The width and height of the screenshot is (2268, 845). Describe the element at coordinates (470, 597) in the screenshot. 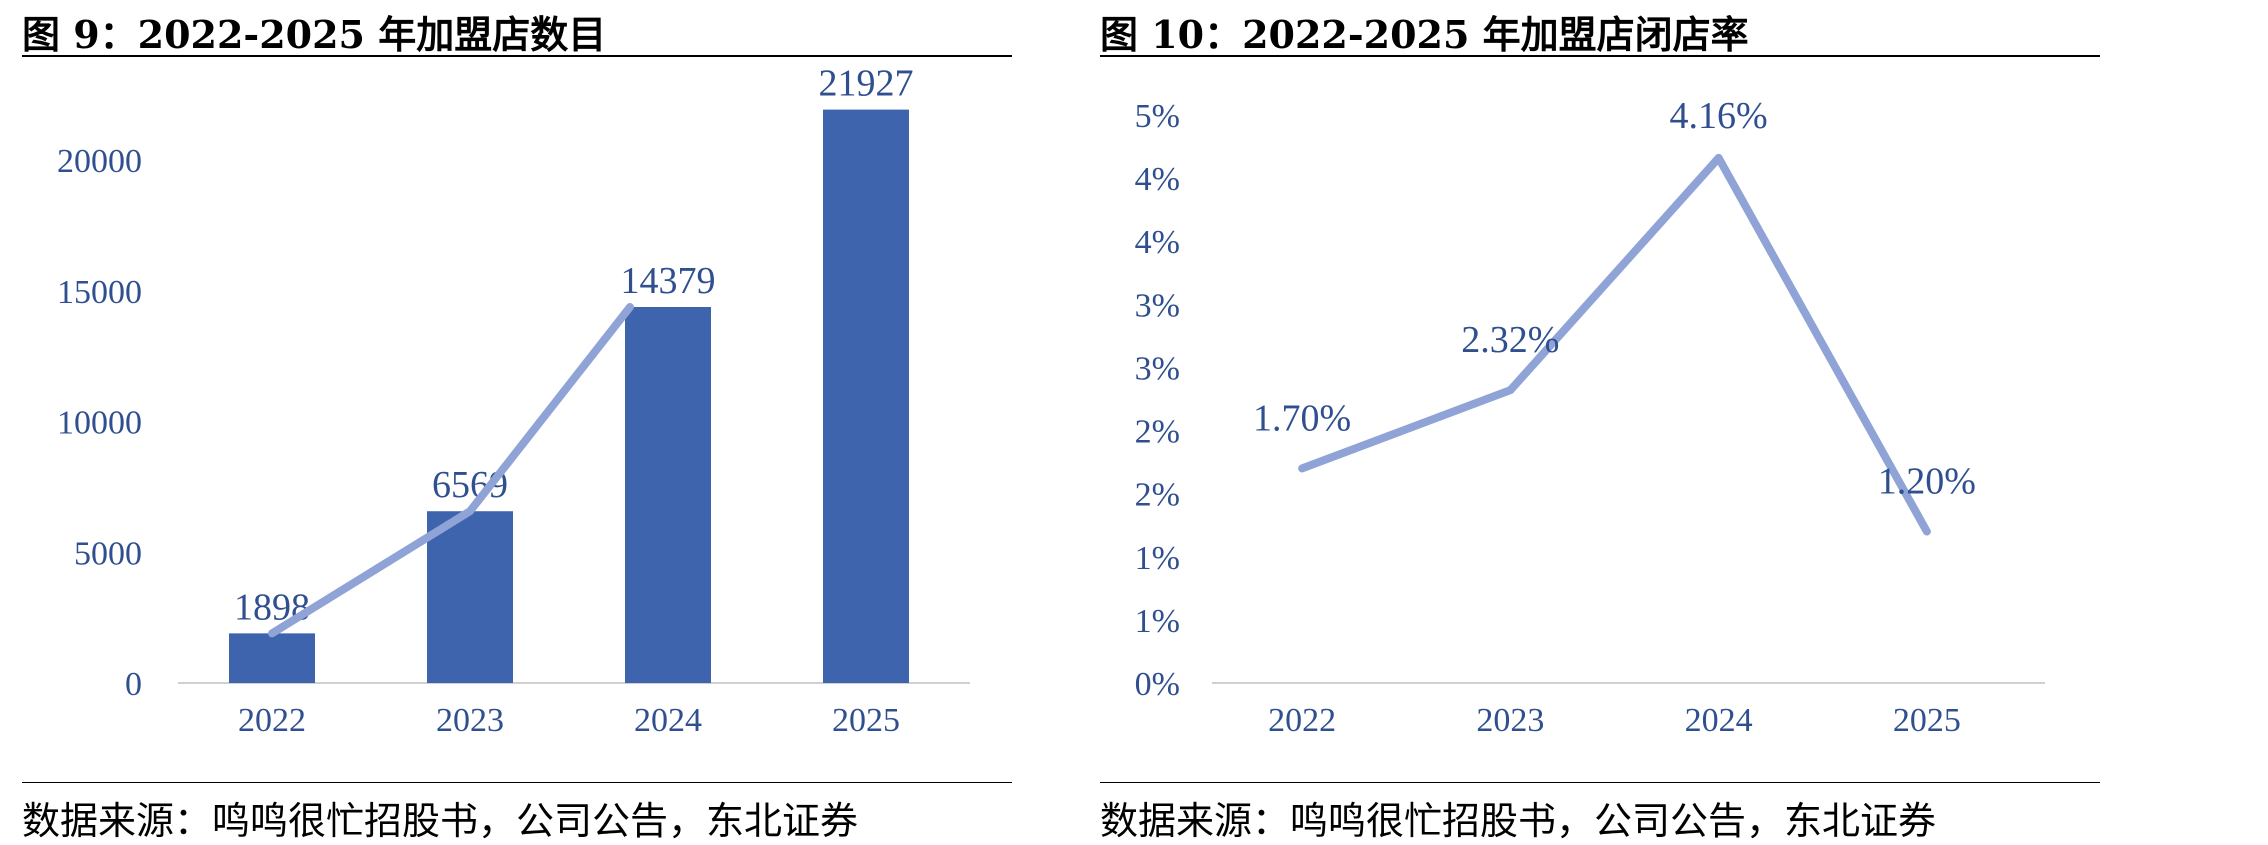

I see `bar-2023` at that location.